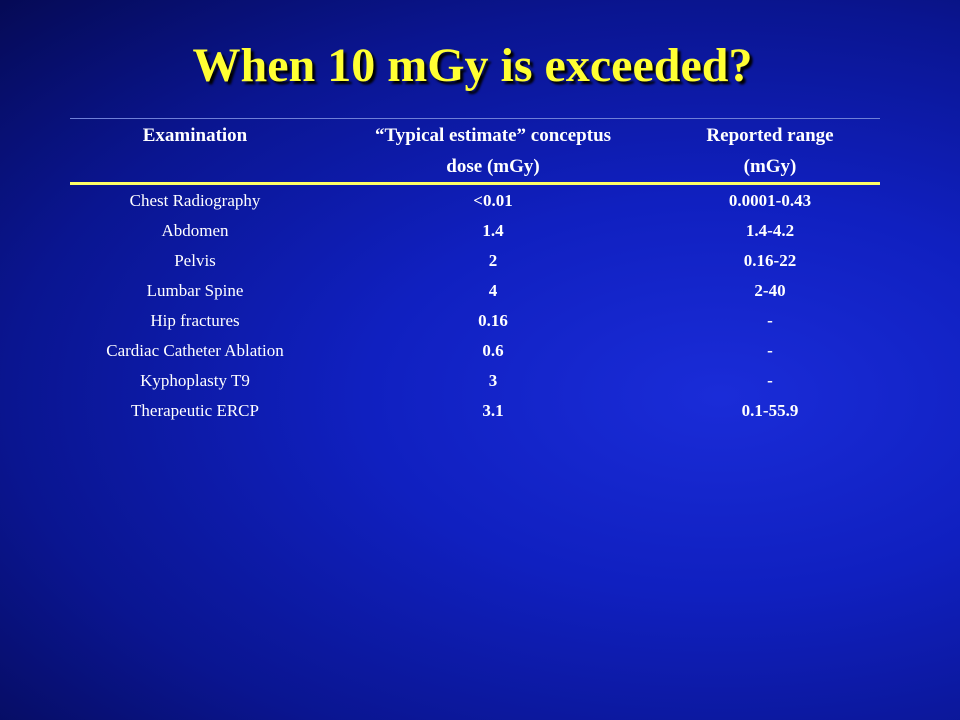 The width and height of the screenshot is (960, 720). What do you see at coordinates (770, 135) in the screenshot?
I see `header-cell: Reported range` at bounding box center [770, 135].